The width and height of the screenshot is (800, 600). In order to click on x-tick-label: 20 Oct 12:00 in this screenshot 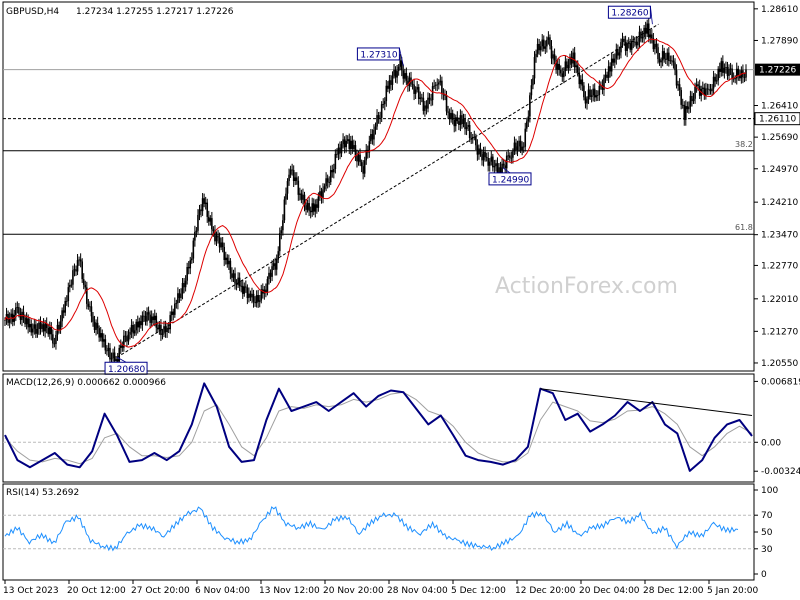, I will do `click(96, 591)`.